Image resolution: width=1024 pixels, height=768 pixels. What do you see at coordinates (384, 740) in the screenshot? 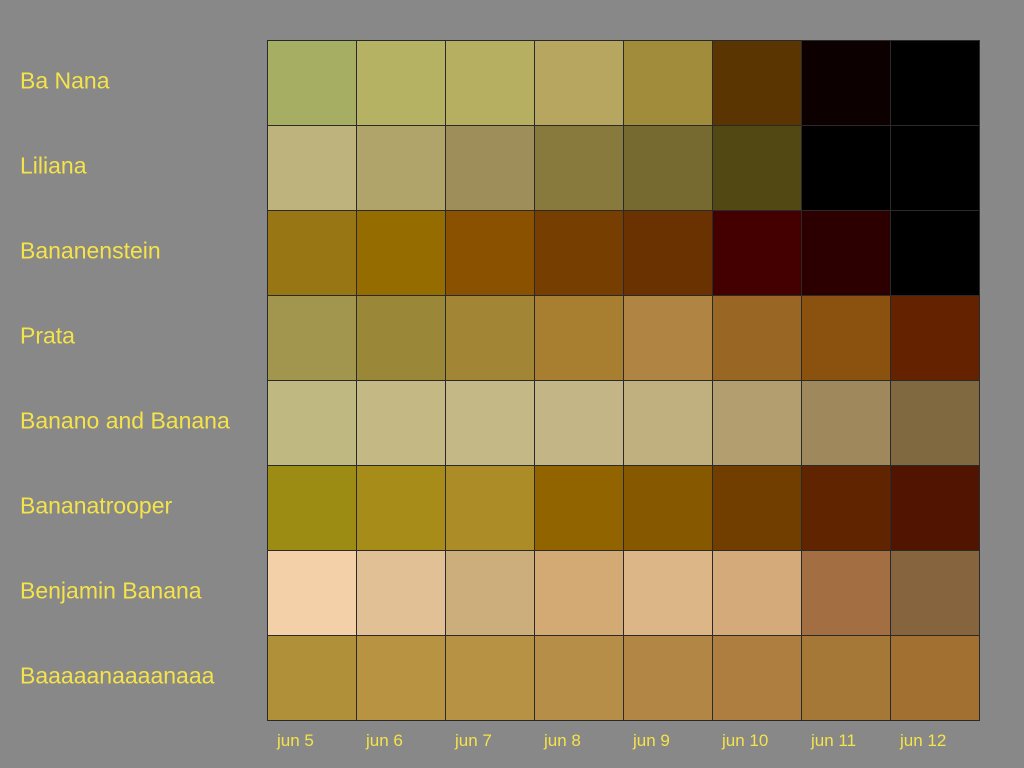
I see `column-label: jun 6` at bounding box center [384, 740].